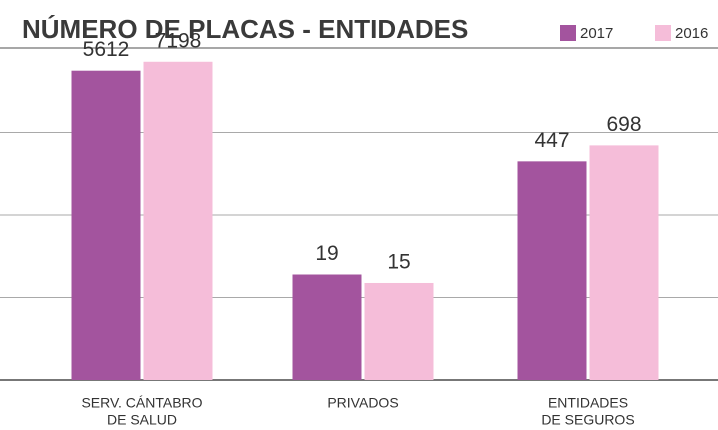  Describe the element at coordinates (142, 420) in the screenshot. I see `x-tick-label: DE SALUD` at that location.